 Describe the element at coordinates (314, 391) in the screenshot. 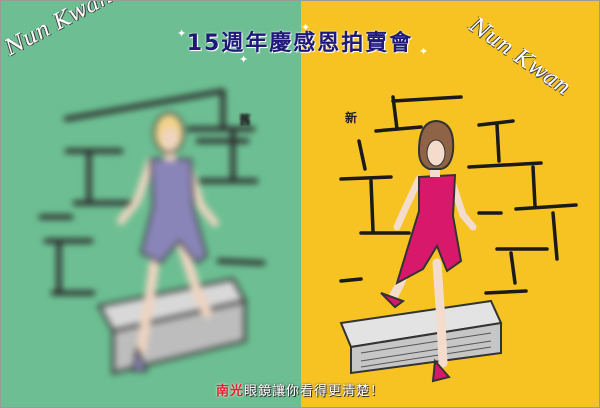

I see `footer-message: 眼鏡讓你看得更清楚！` at that location.